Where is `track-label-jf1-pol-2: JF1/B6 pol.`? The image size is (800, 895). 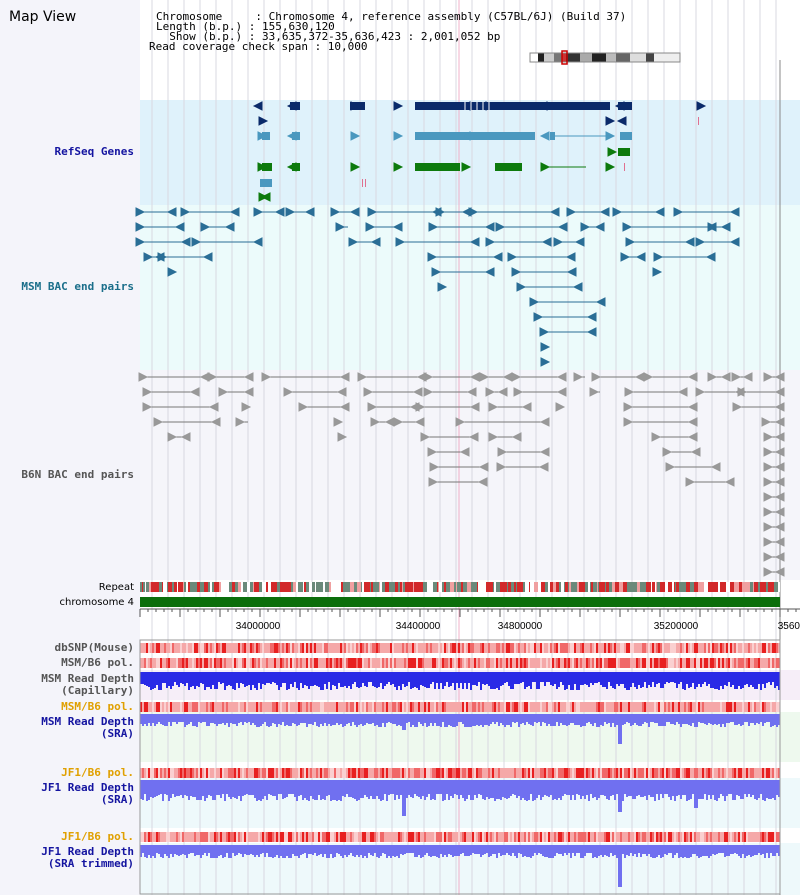
track-label-jf1-pol-2: JF1/B6 pol. is located at coordinates (97, 836).